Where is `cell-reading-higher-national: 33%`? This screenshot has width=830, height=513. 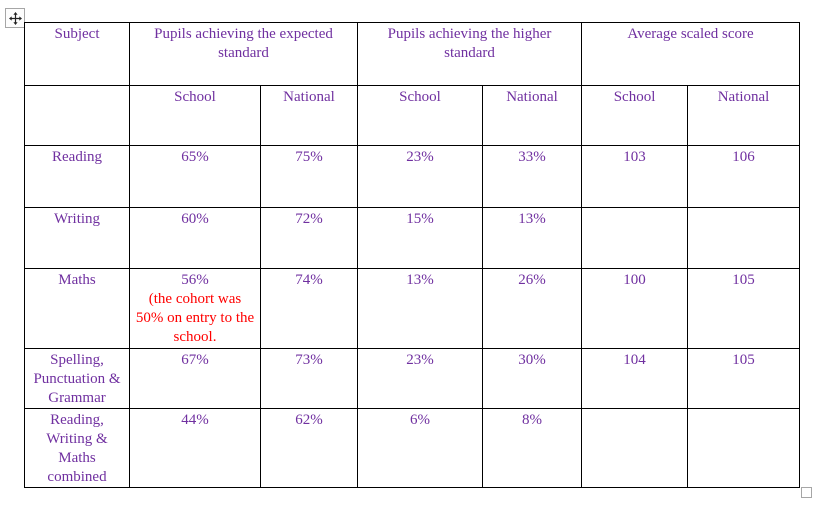 cell-reading-higher-national: 33% is located at coordinates (532, 176).